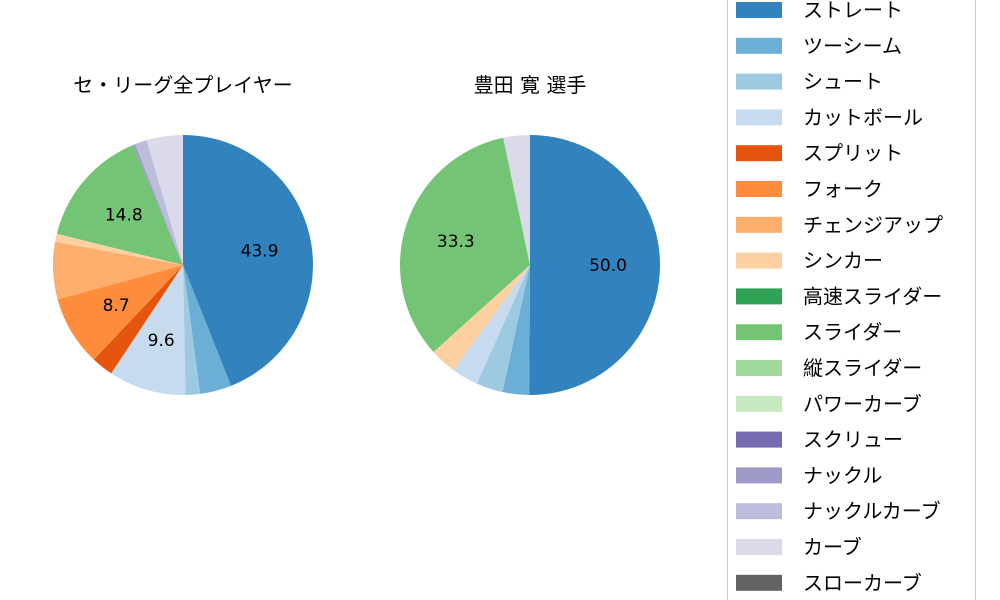 Image resolution: width=1000 pixels, height=600 pixels. I want to click on pie-title: 豊田 寛 選手, so click(530, 85).